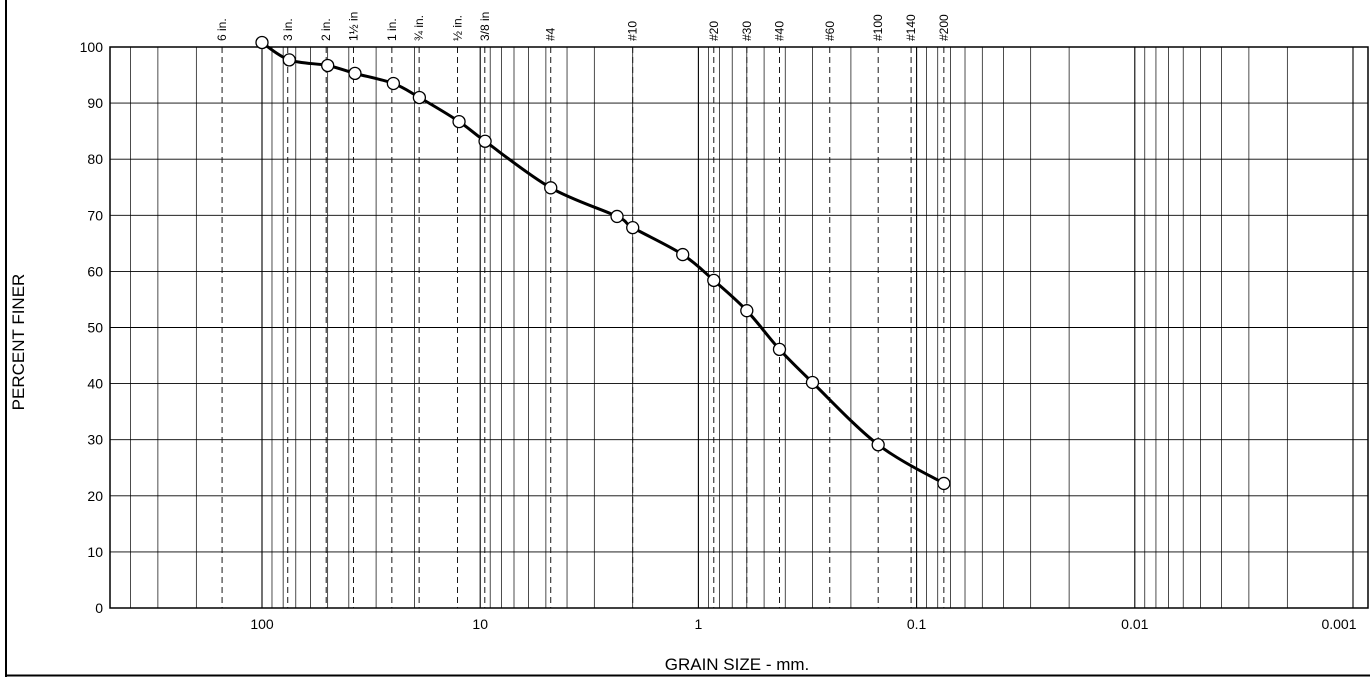  Describe the element at coordinates (779, 31) in the screenshot. I see `sieve-label: #40` at that location.